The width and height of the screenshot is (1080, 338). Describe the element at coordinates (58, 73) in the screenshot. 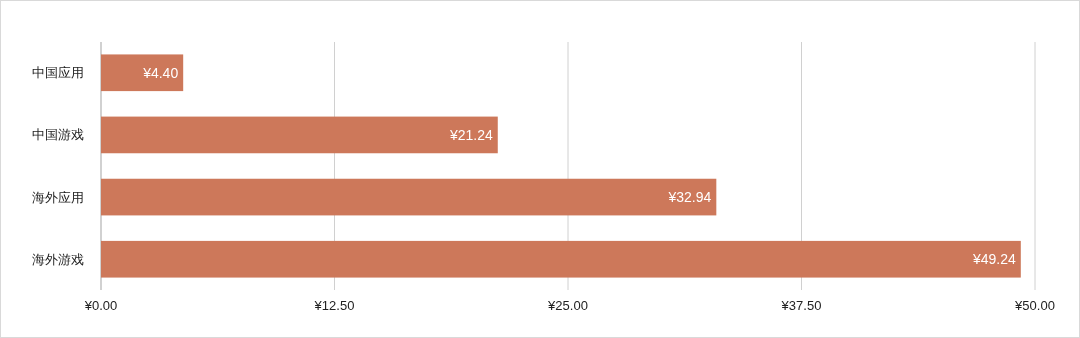

I see `y-tick-label: 中国应用` at that location.